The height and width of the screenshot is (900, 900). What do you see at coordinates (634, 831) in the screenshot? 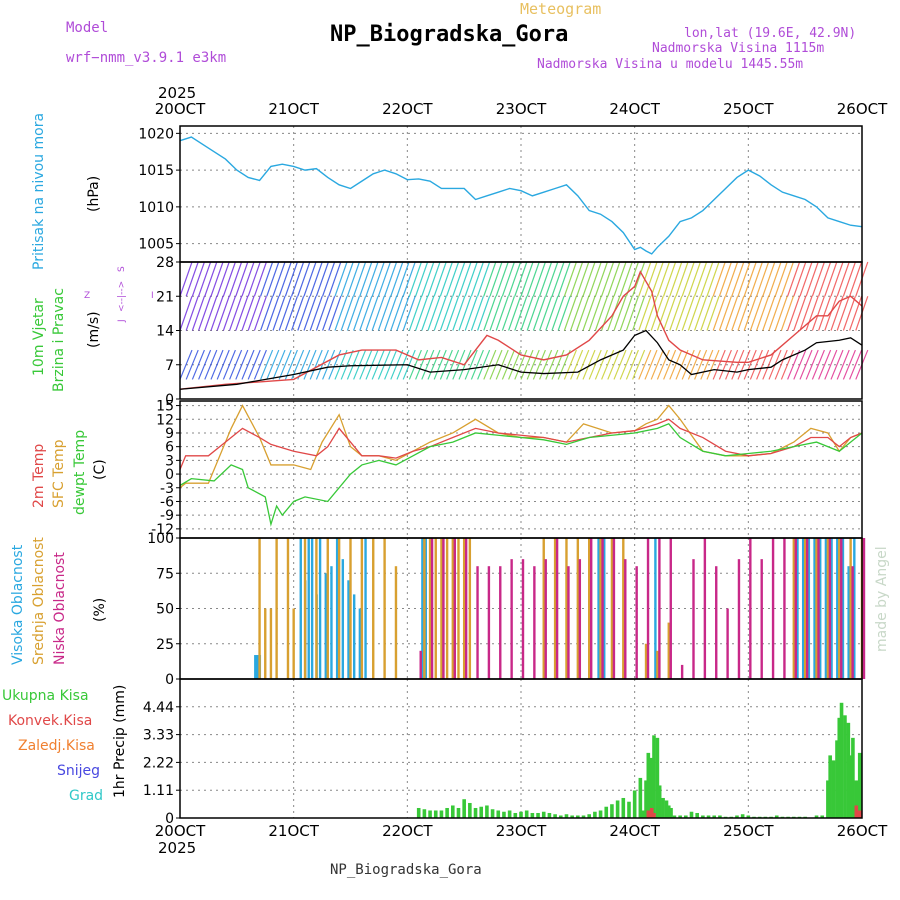
I see `x-tick-label-bottom: 24OCT` at bounding box center [634, 831].